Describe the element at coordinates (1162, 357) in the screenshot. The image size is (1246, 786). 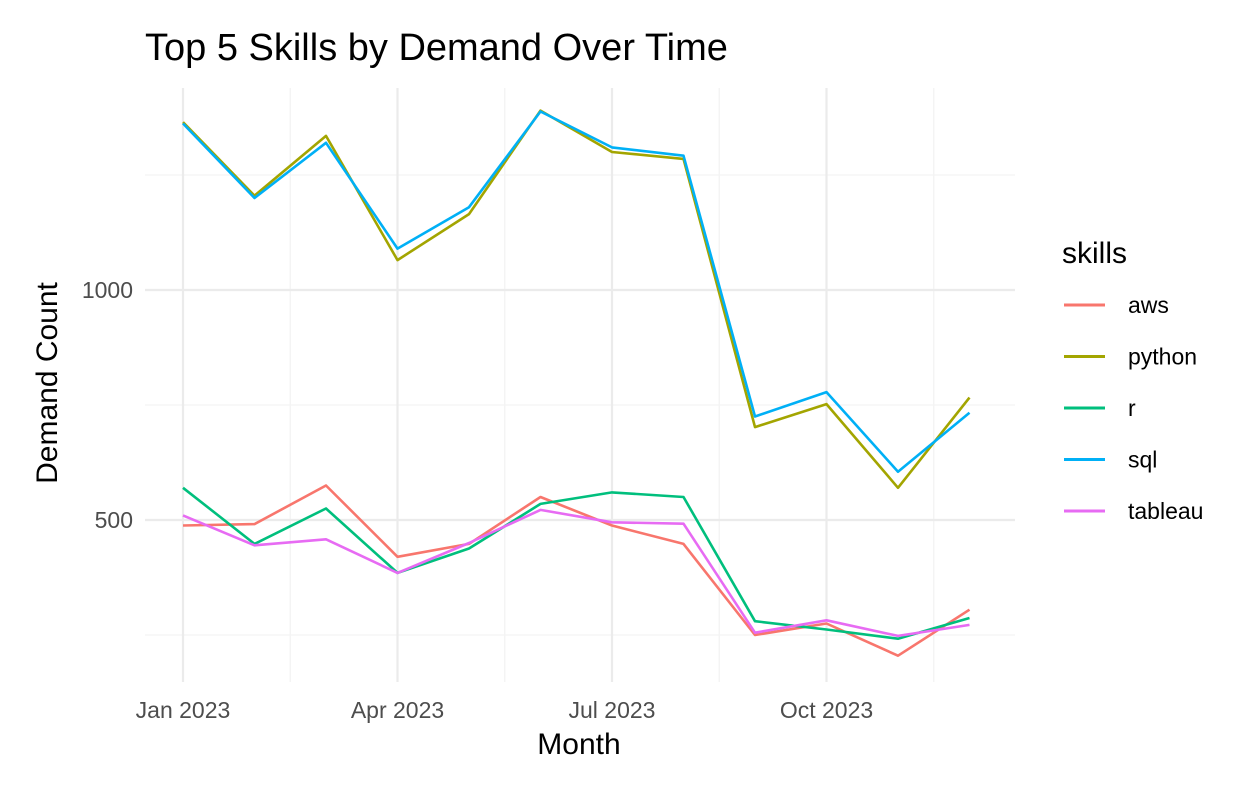
I see `legend-label-python: python` at that location.